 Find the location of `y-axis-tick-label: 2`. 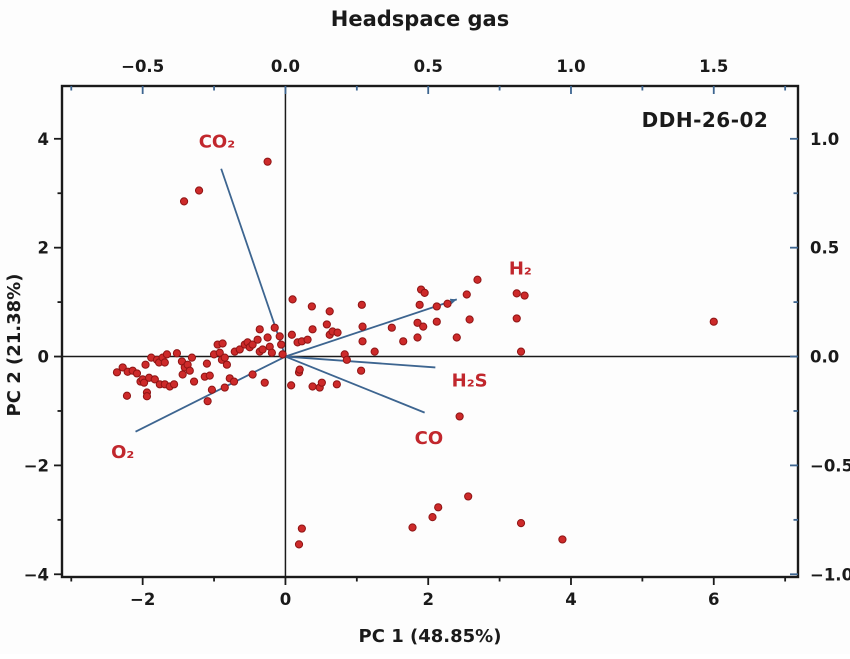

y-axis-tick-label: 2 is located at coordinates (43, 248).